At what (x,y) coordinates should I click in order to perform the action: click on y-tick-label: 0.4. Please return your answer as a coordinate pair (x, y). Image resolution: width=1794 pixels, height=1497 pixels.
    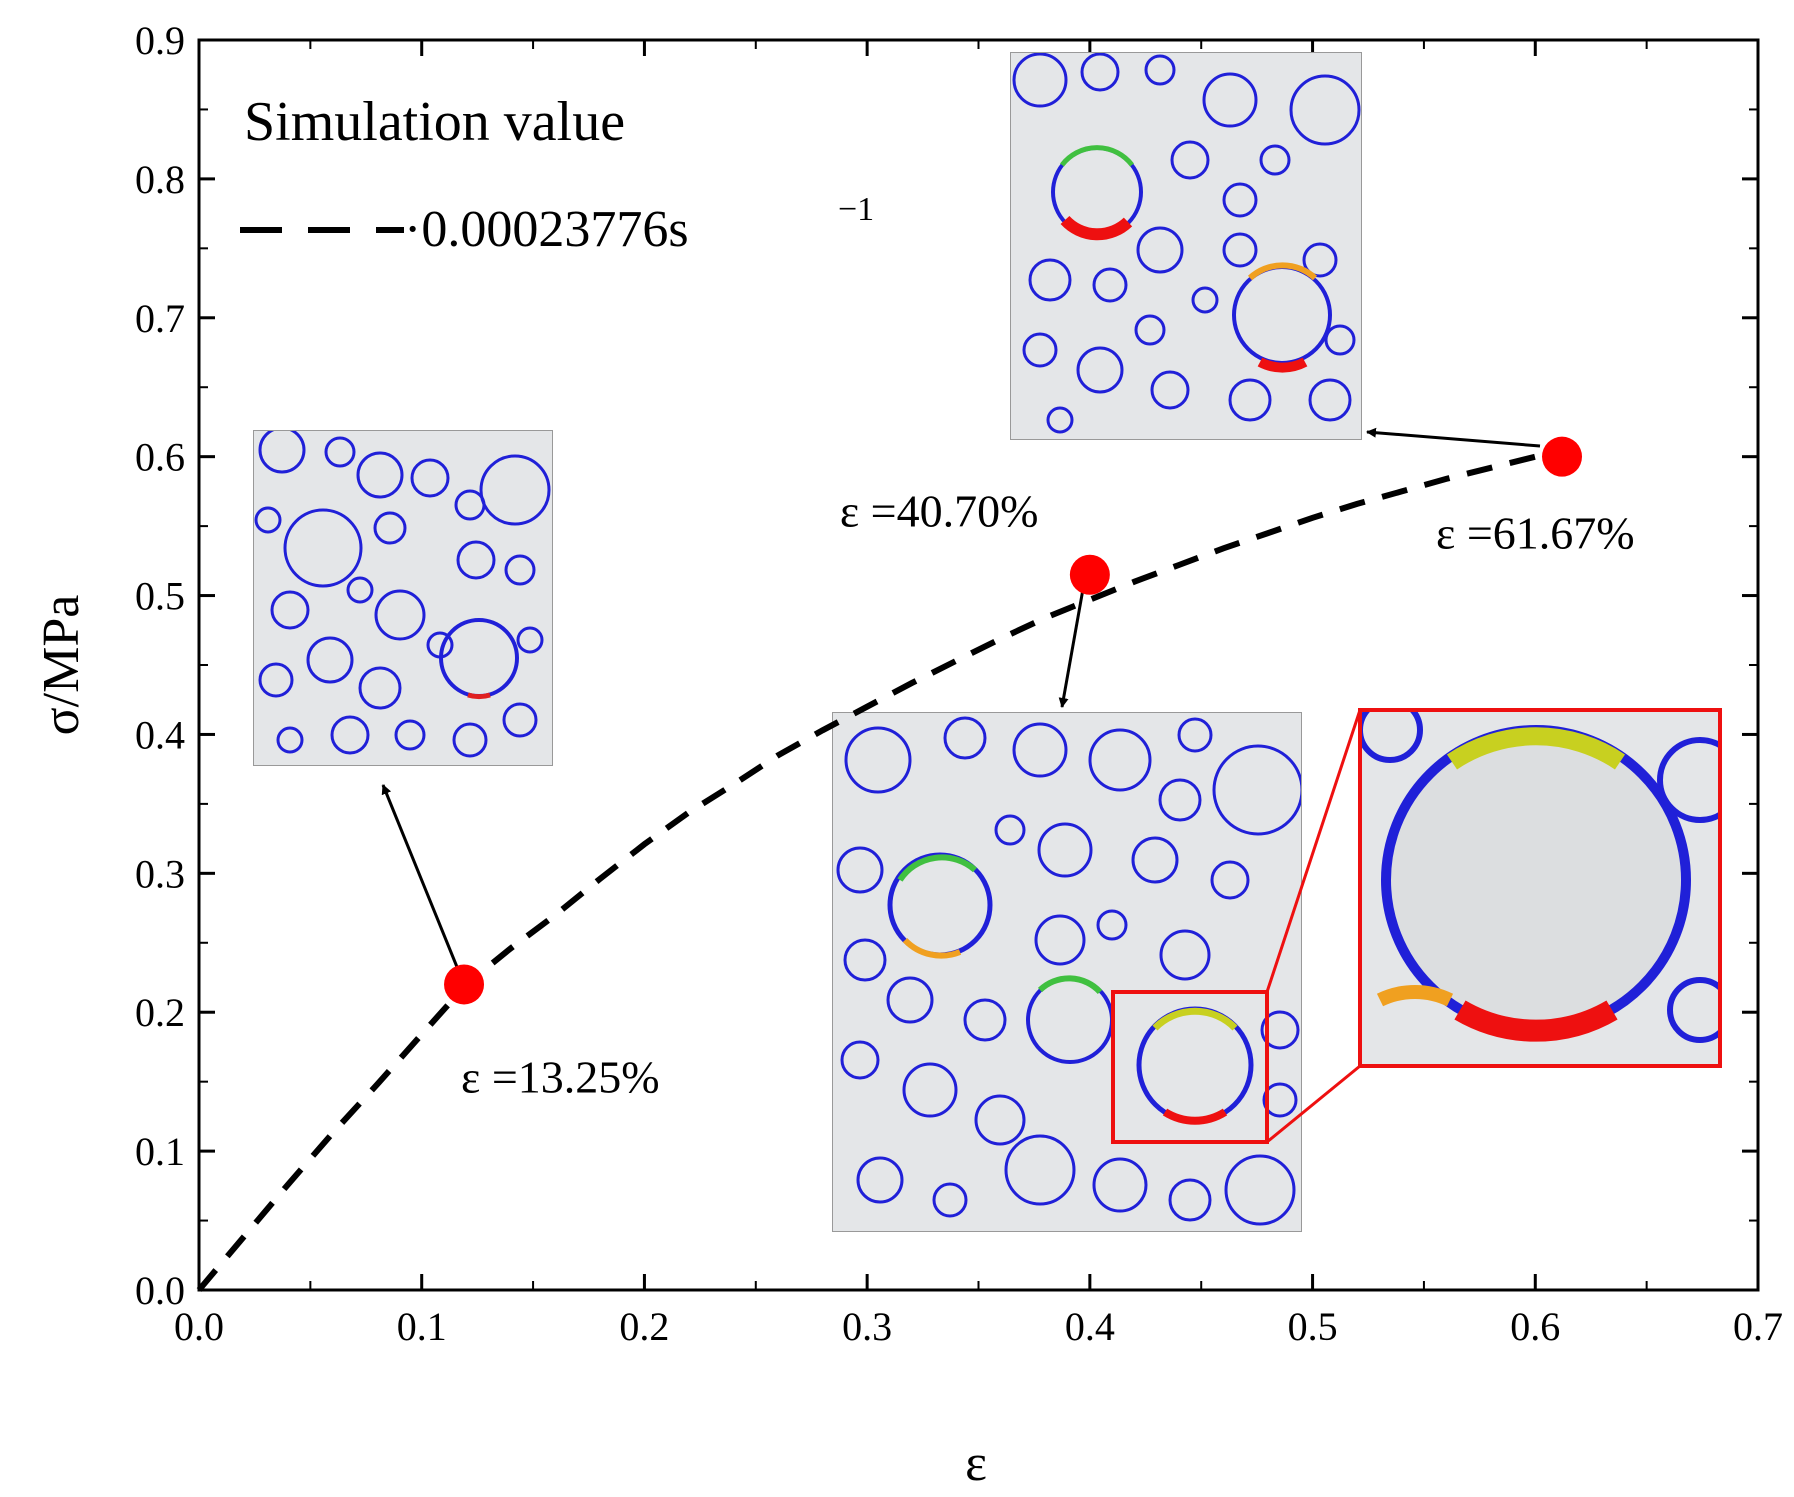
    Looking at the image, I should click on (160, 734).